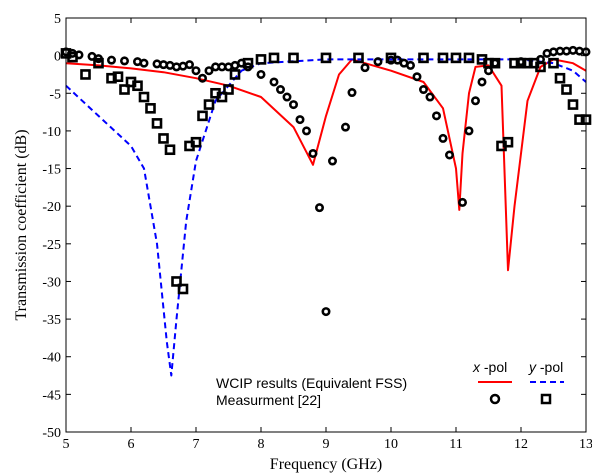 The width and height of the screenshot is (592, 474). Describe the element at coordinates (585, 444) in the screenshot. I see `x-tick-label: 13` at that location.